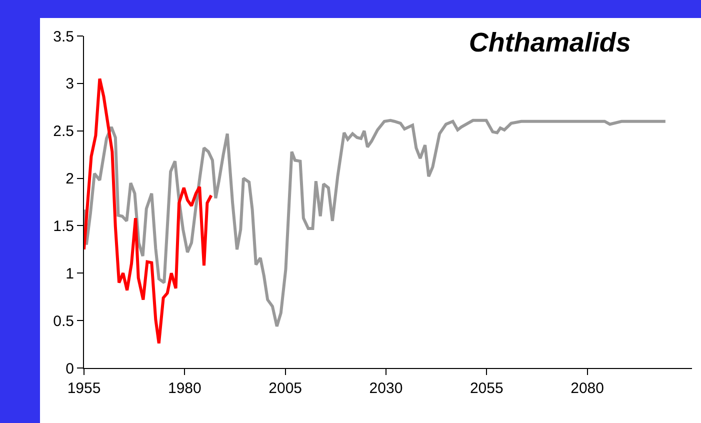 The height and width of the screenshot is (423, 701). What do you see at coordinates (549, 42) in the screenshot?
I see `chart-title: Chthamalids` at bounding box center [549, 42].